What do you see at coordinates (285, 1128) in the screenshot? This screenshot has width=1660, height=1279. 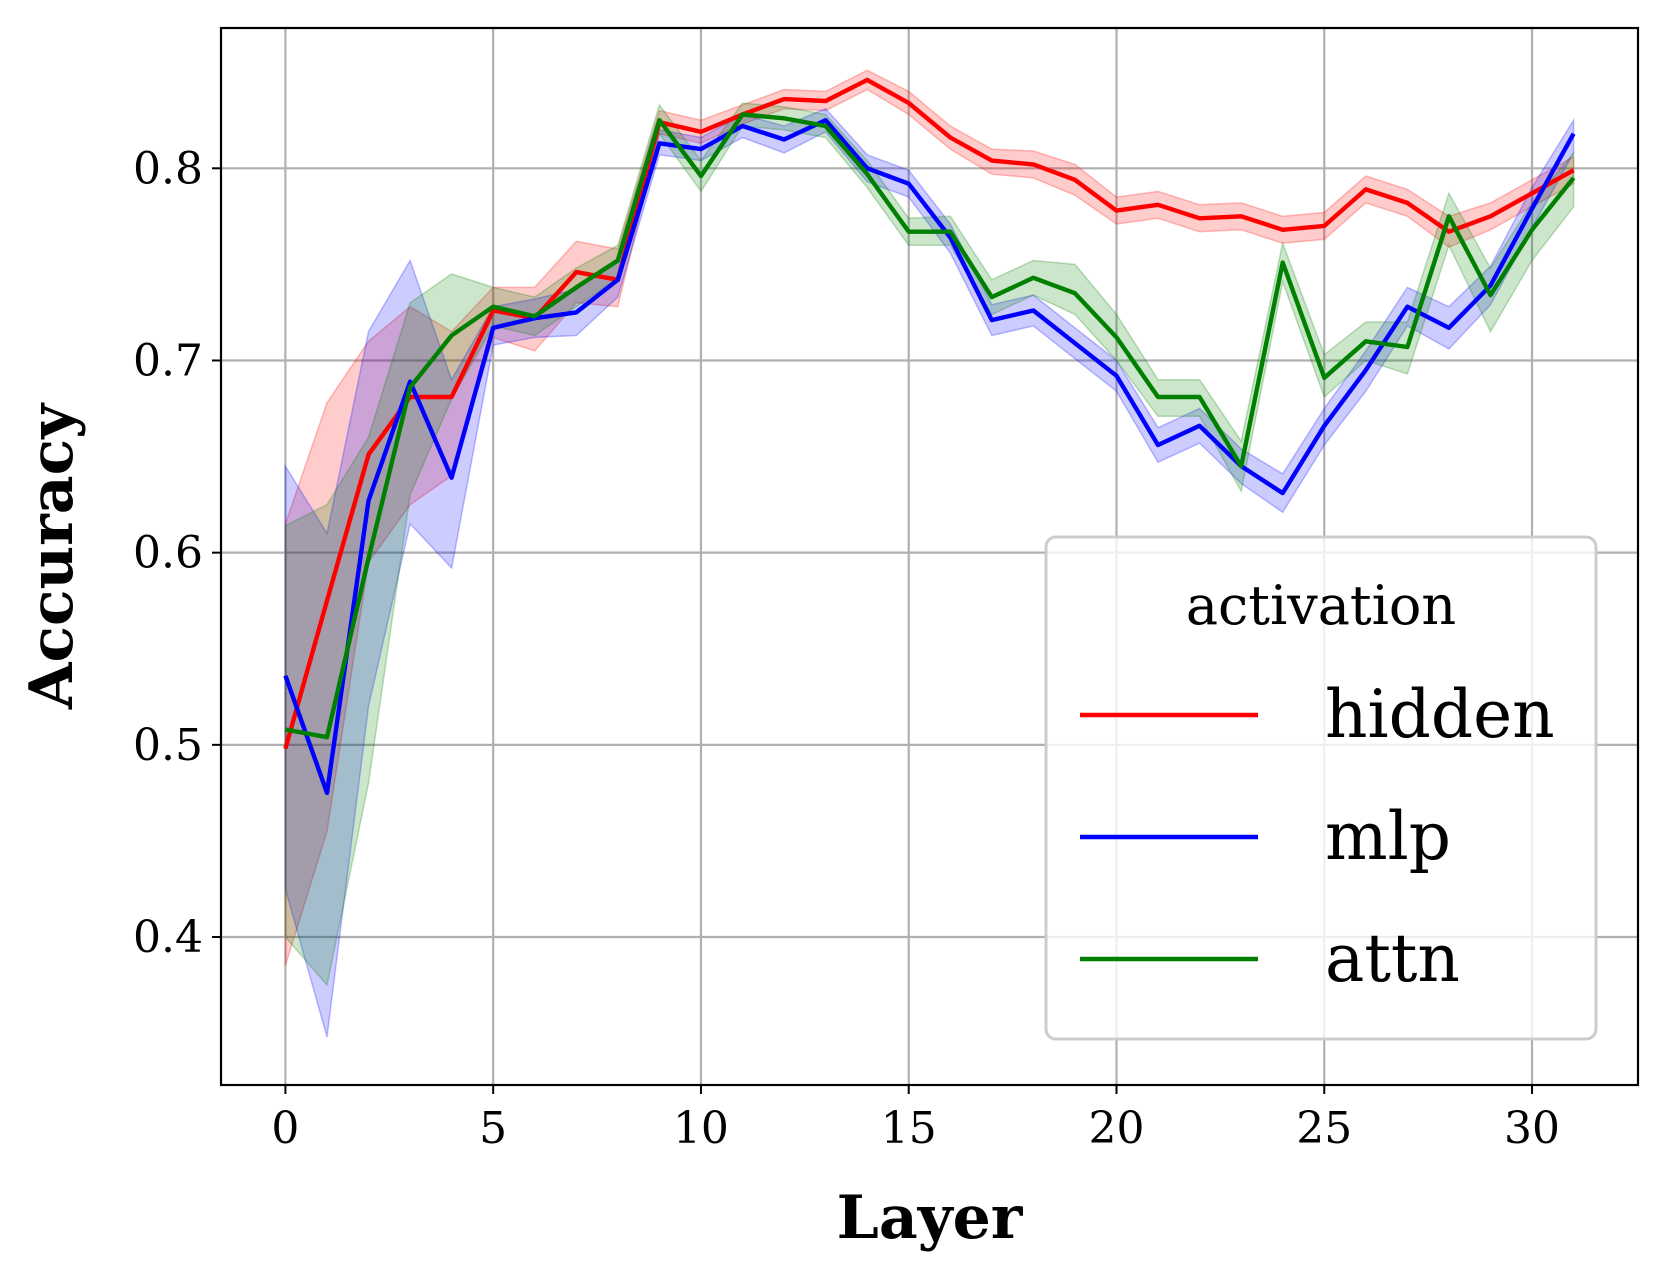 I see `x-tick-label: 0` at bounding box center [285, 1128].